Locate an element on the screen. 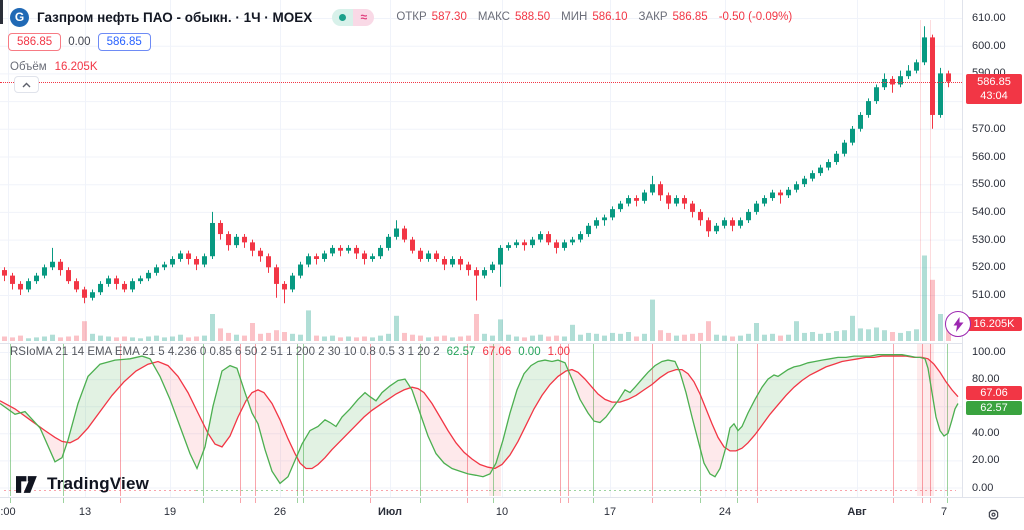 Image resolution: width=1024 pixels, height=530 pixels. indicator-values: 62.57 67.06 0.00 1.00 is located at coordinates (508, 352).